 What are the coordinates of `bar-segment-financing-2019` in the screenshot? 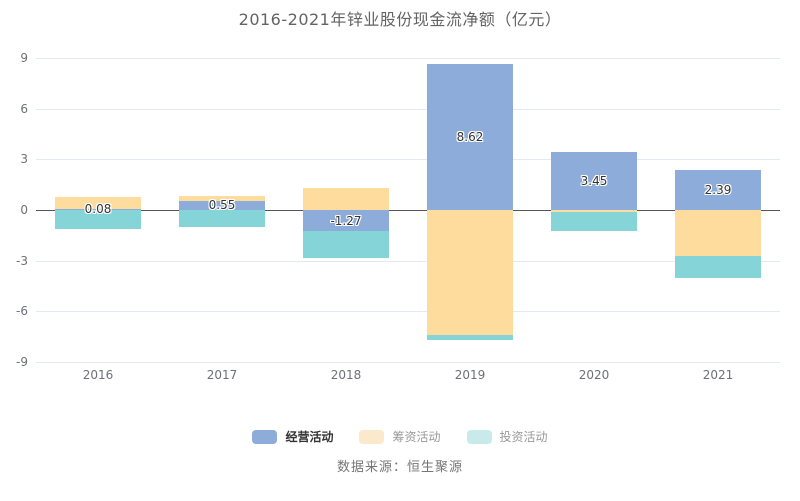 It's located at (470, 273).